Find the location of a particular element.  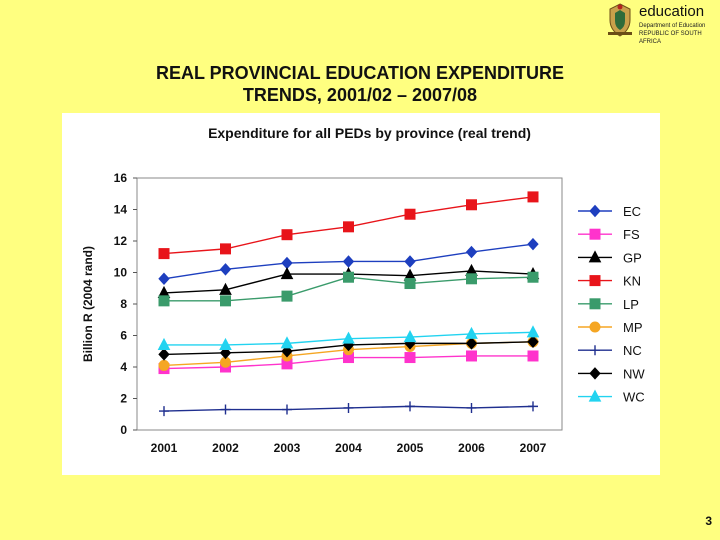

y-tick-label: 6 is located at coordinates (123, 336).